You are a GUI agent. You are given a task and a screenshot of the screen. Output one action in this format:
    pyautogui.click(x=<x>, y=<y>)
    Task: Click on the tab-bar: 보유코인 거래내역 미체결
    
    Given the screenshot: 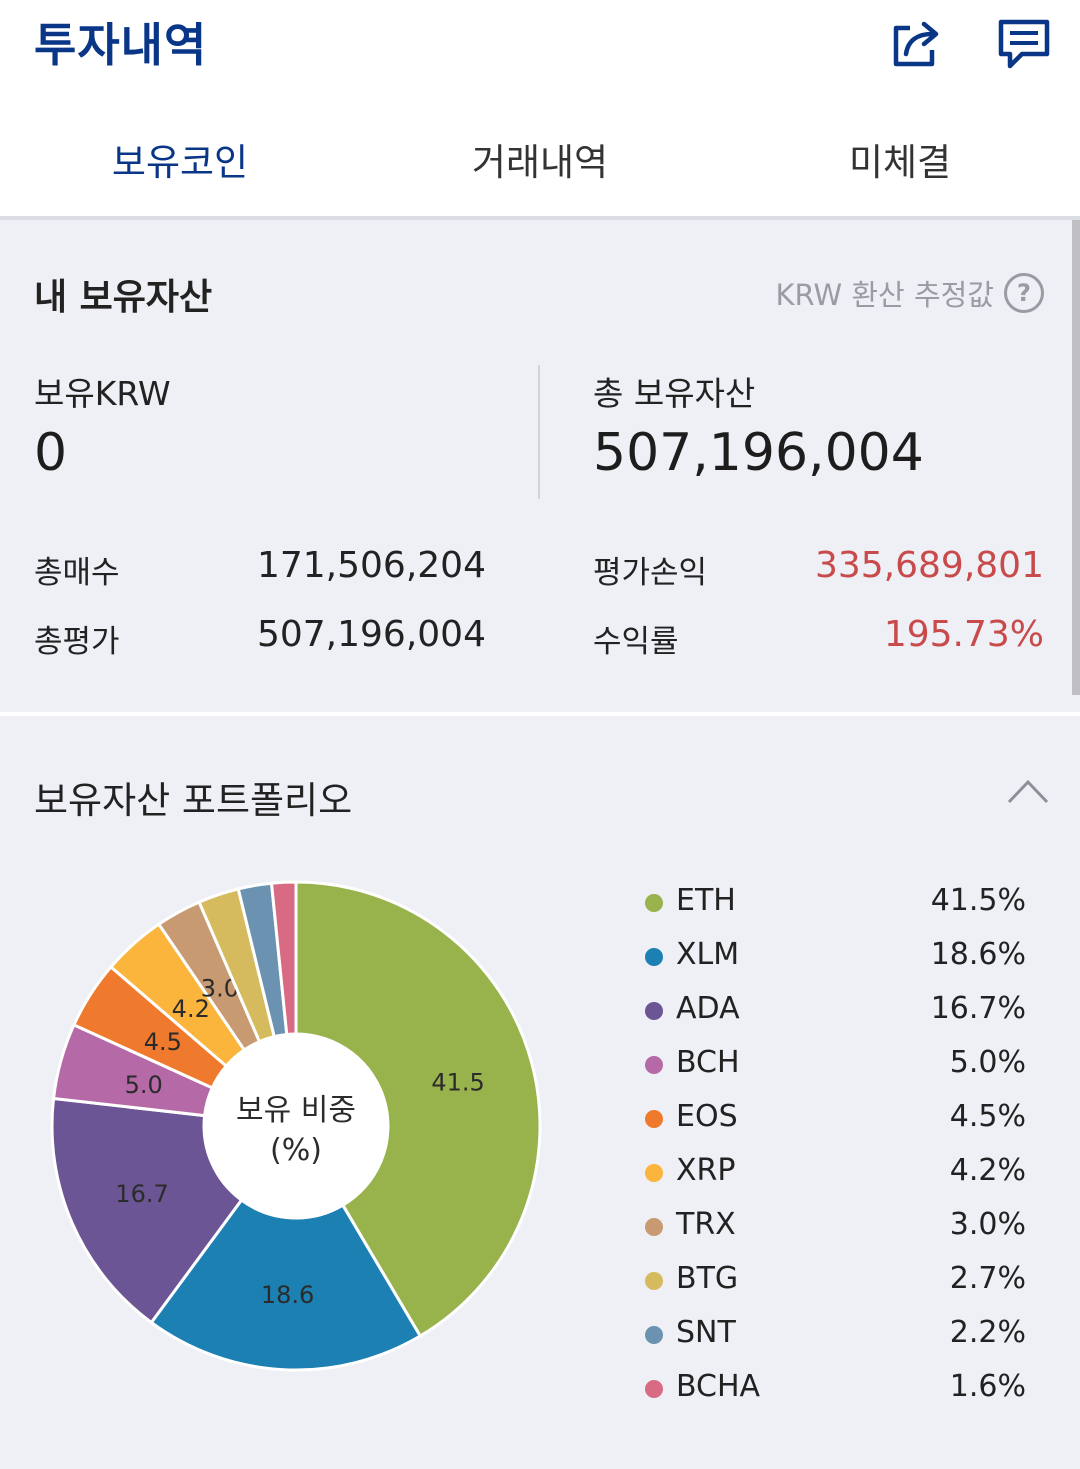 What is the action you would take?
    pyautogui.click(x=540, y=165)
    